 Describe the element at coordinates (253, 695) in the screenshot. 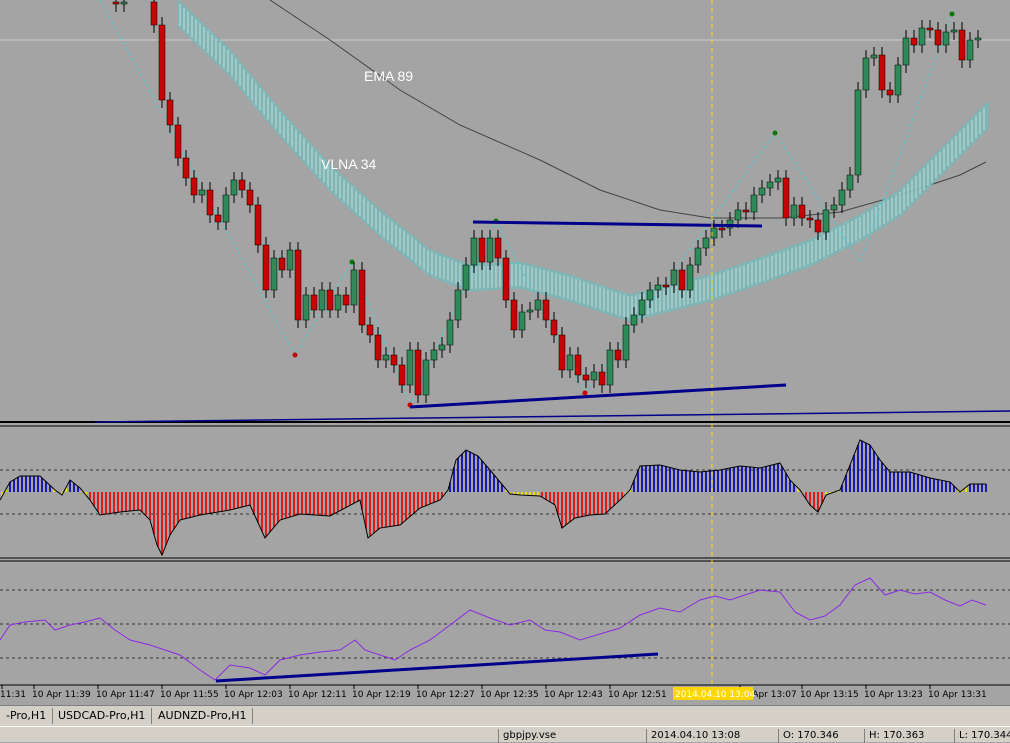

I see `time-axis-label: 10 Apr 12:03` at that location.